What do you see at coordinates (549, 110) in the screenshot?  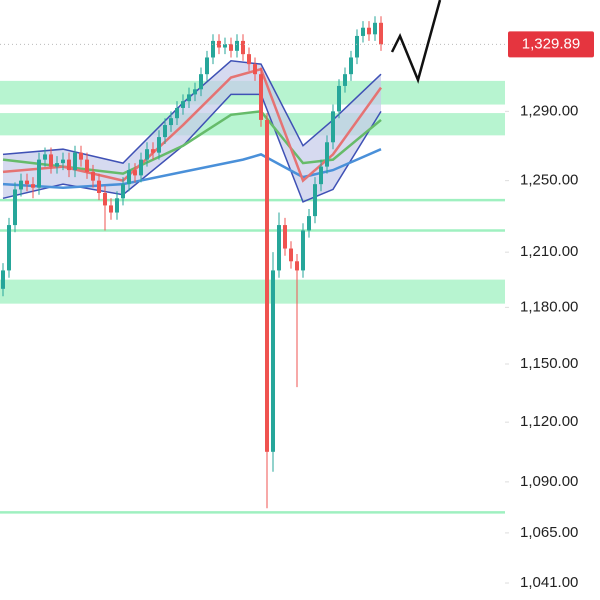 I see `y-tick-label: 1,290.00` at bounding box center [549, 110].